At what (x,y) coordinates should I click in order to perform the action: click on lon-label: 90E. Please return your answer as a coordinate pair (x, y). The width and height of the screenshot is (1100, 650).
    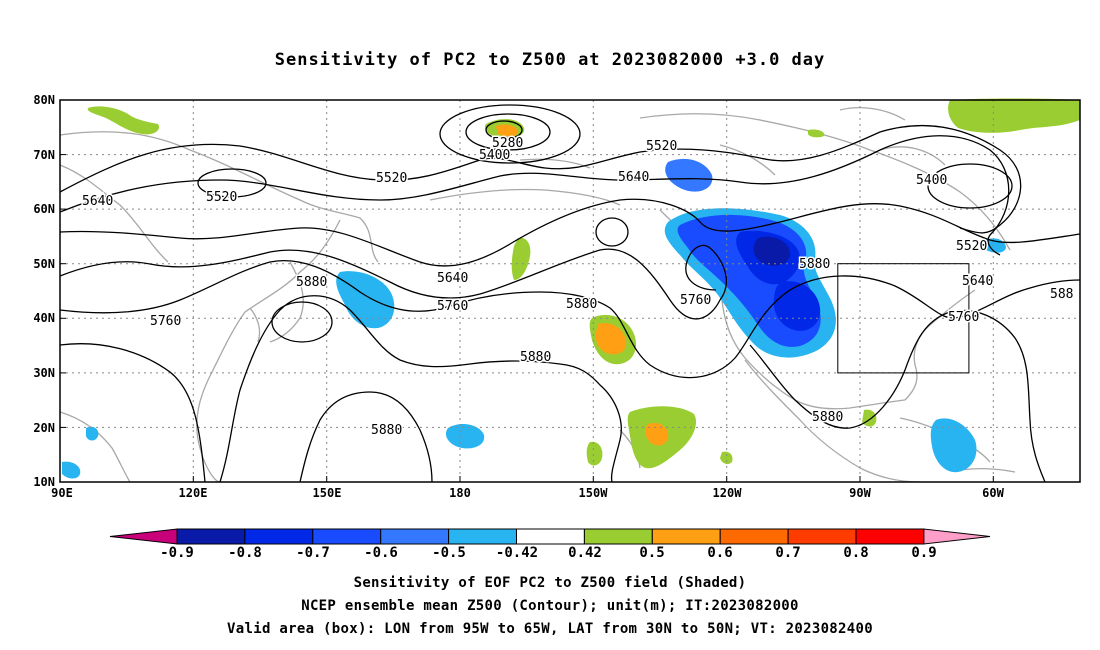
    Looking at the image, I should click on (62, 493).